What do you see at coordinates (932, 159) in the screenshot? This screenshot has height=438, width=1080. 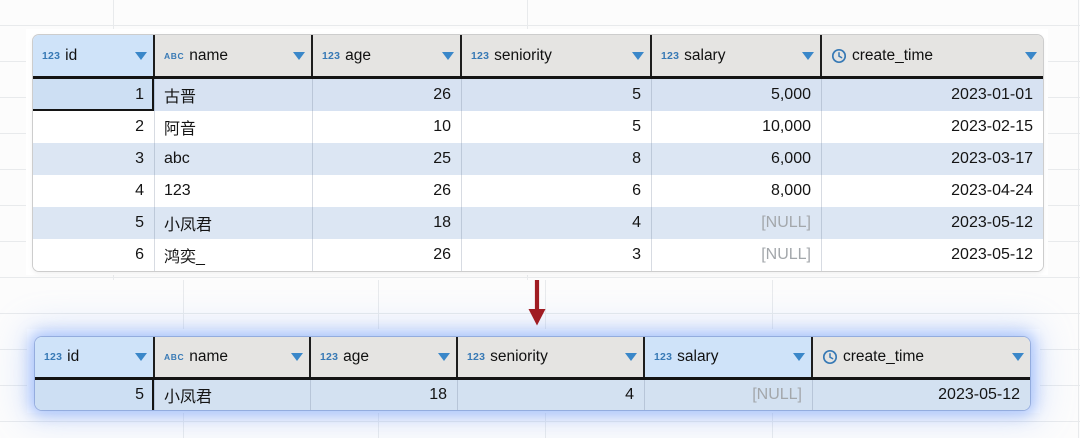 I see `cell-create-time: 2023-03-17` at bounding box center [932, 159].